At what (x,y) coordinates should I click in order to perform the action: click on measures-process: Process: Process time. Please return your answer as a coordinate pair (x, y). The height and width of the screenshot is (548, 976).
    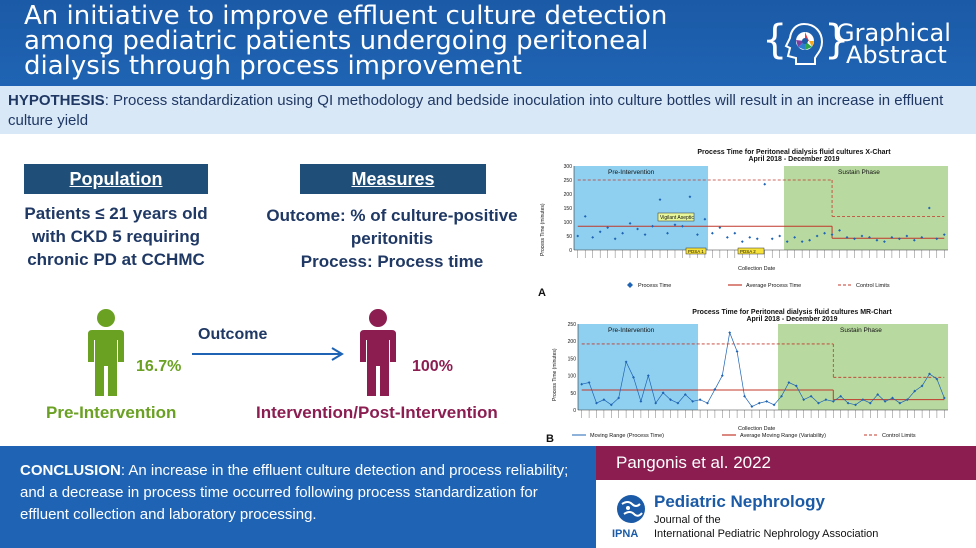
    Looking at the image, I should click on (392, 261).